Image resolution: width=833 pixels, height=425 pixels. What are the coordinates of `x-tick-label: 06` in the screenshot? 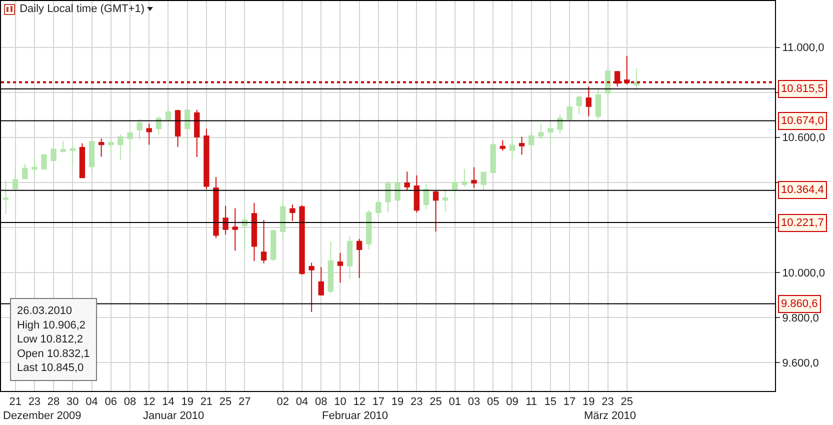 It's located at (111, 402).